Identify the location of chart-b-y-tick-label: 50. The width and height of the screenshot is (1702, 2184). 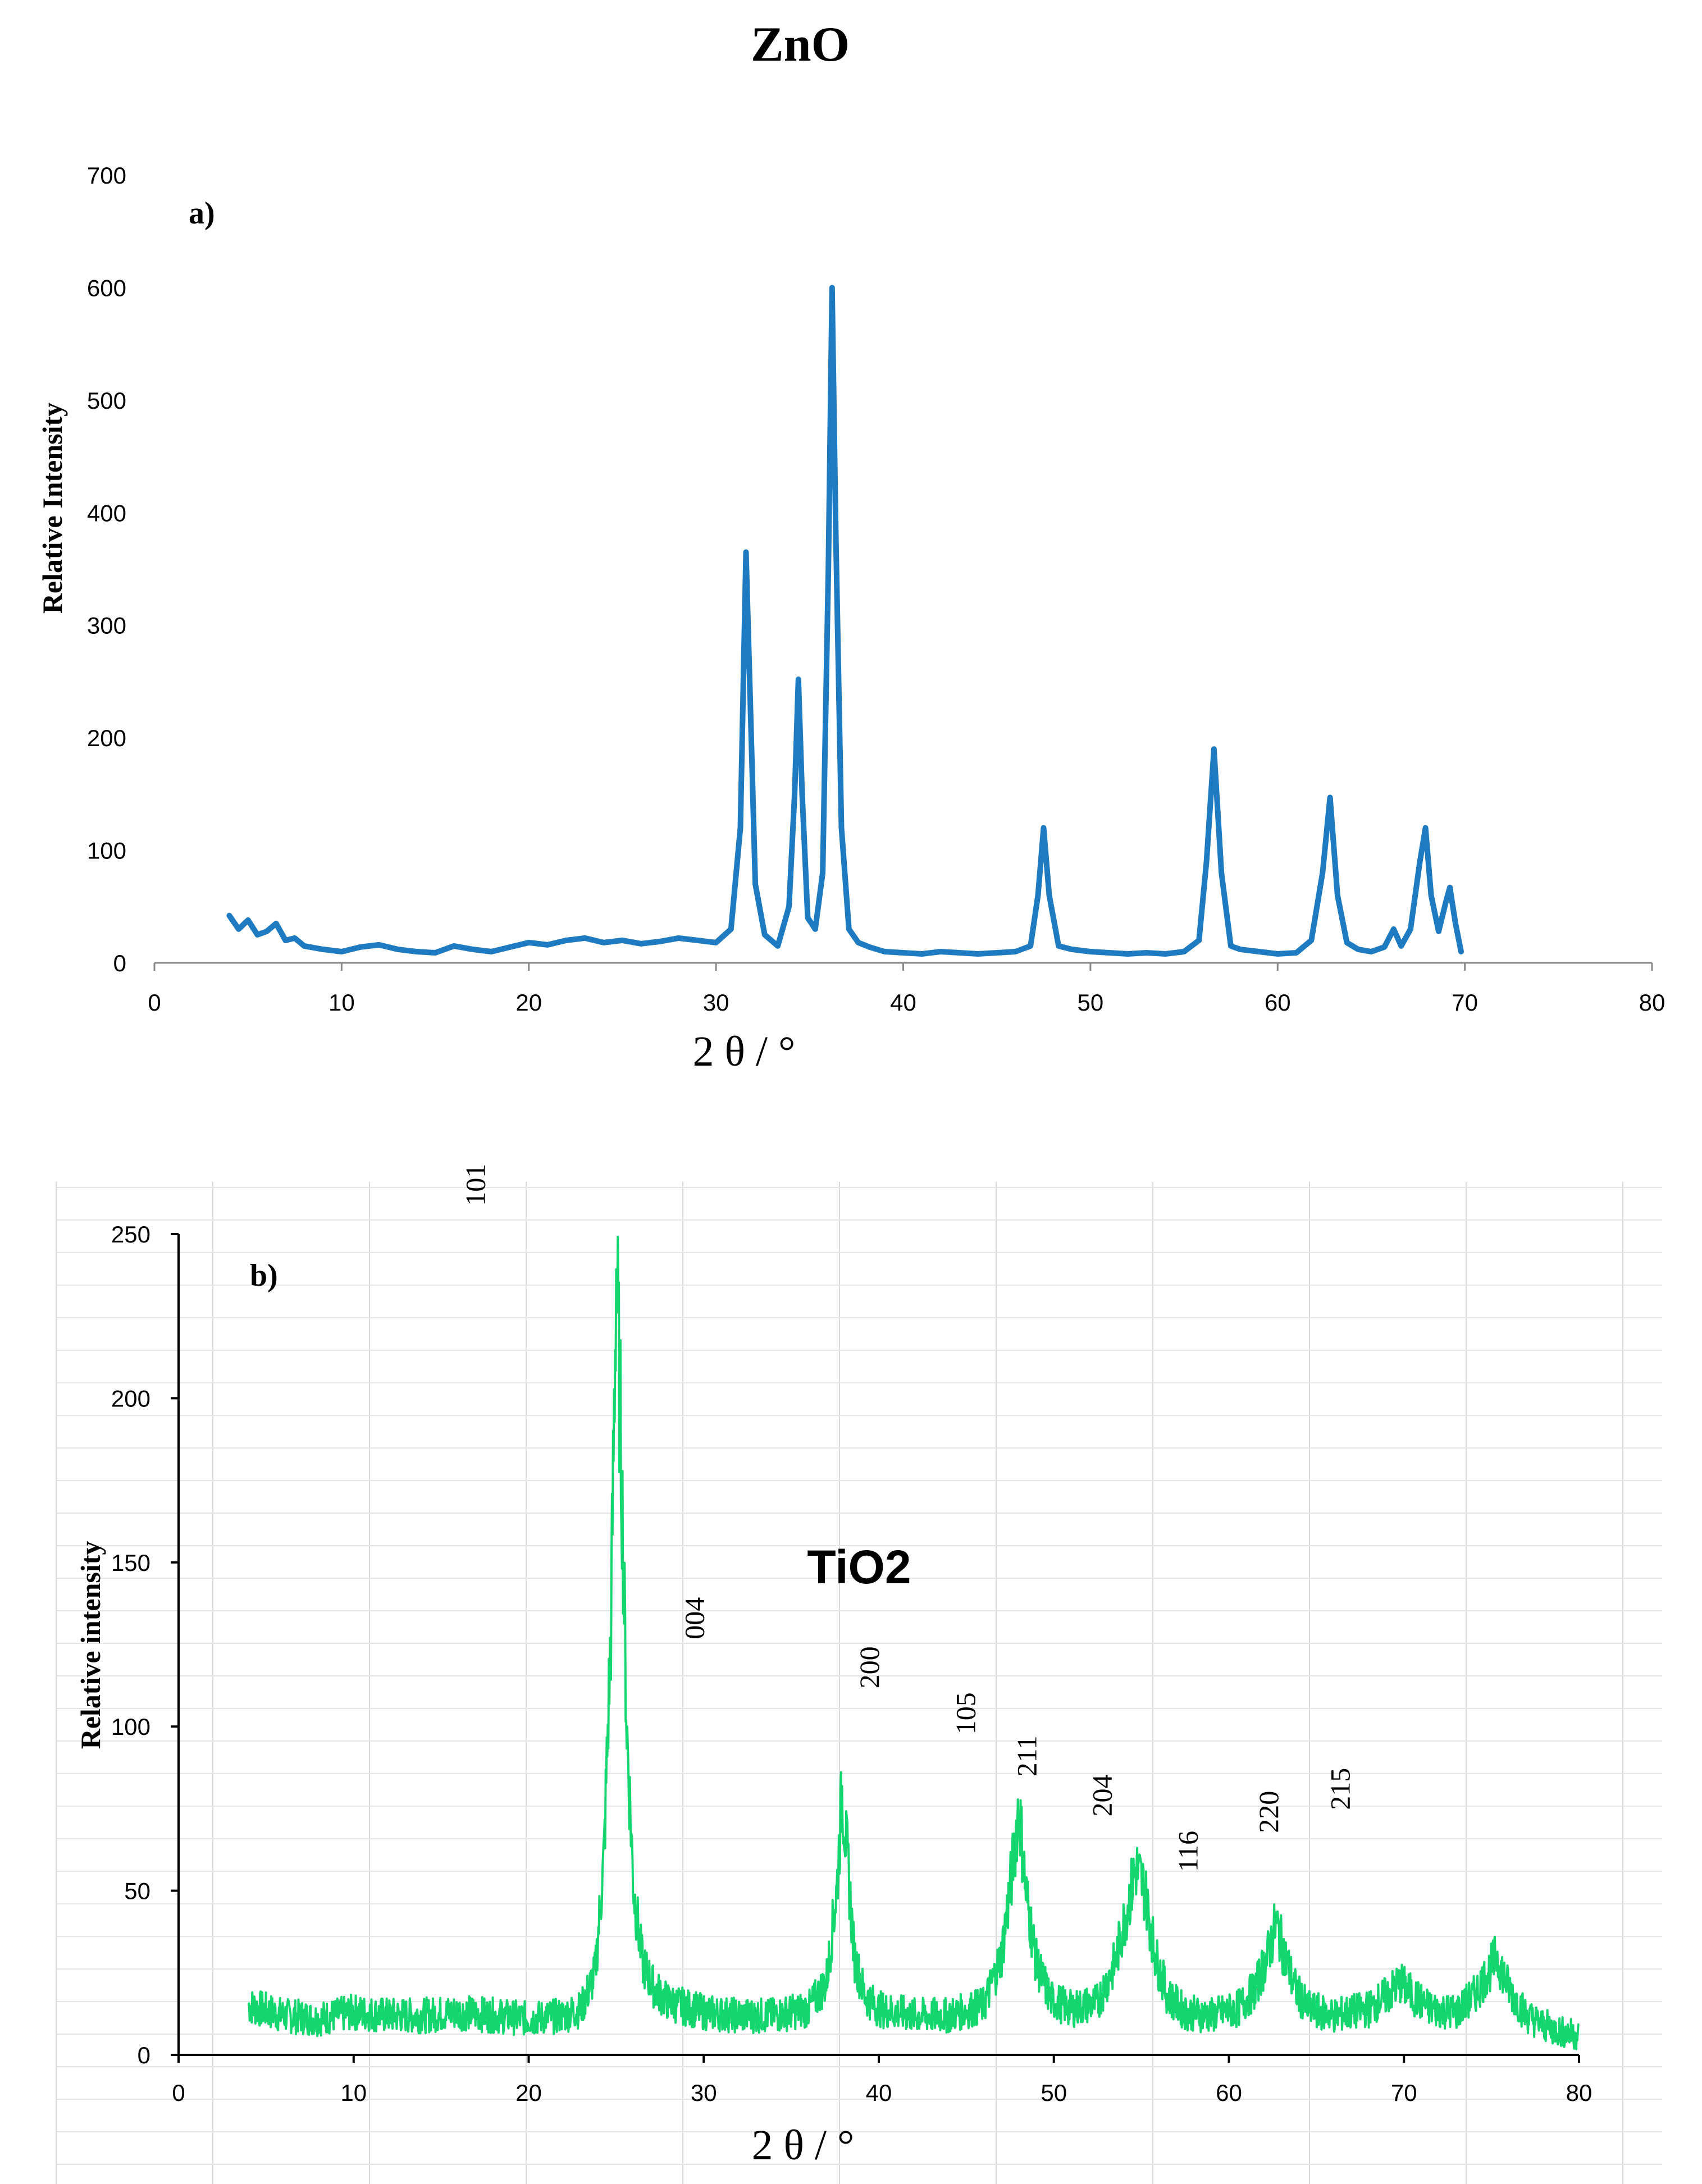
(137, 1891).